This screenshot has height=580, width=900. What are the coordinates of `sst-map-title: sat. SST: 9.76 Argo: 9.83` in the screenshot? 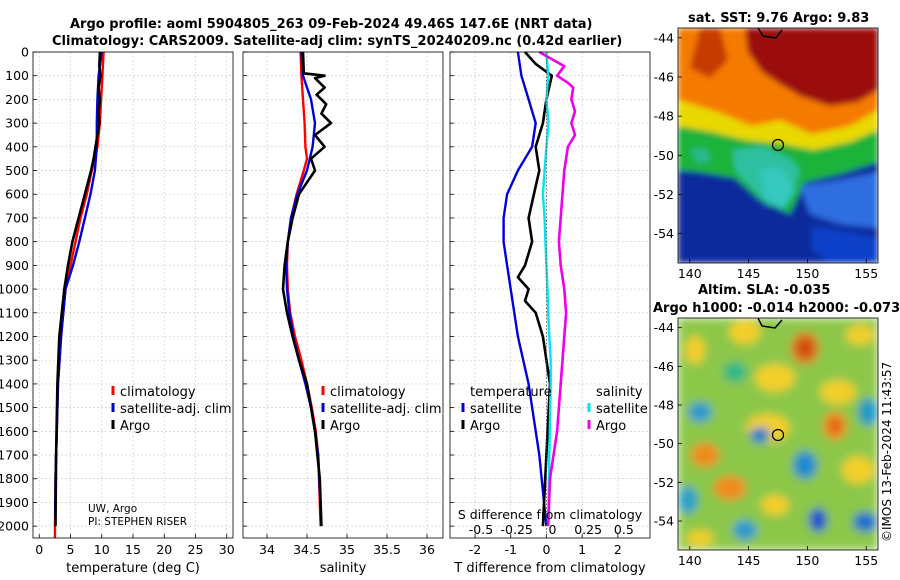 It's located at (778, 18).